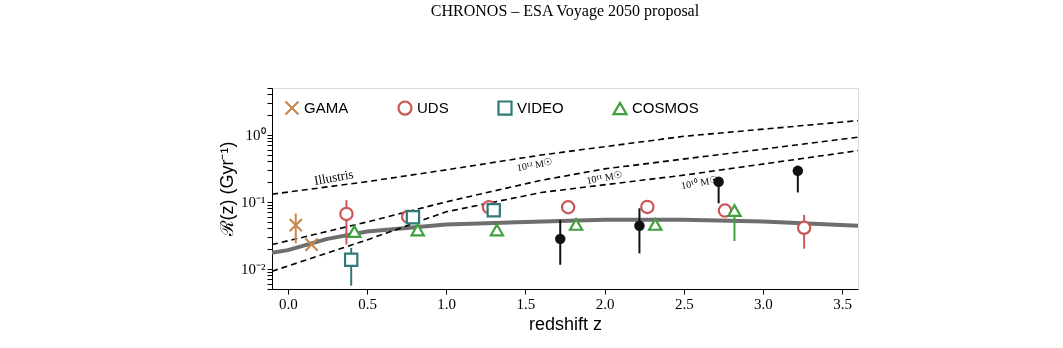 This screenshot has height=348, width=1063. What do you see at coordinates (534, 164) in the screenshot?
I see `annotation: 10¹² M☉` at bounding box center [534, 164].